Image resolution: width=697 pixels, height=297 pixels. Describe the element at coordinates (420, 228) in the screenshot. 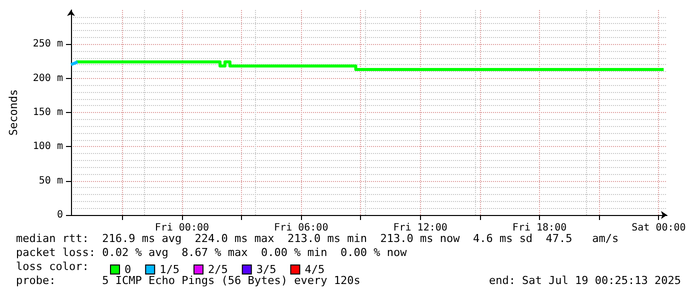

I see `x-tick-label: Fri 12:00` at that location.